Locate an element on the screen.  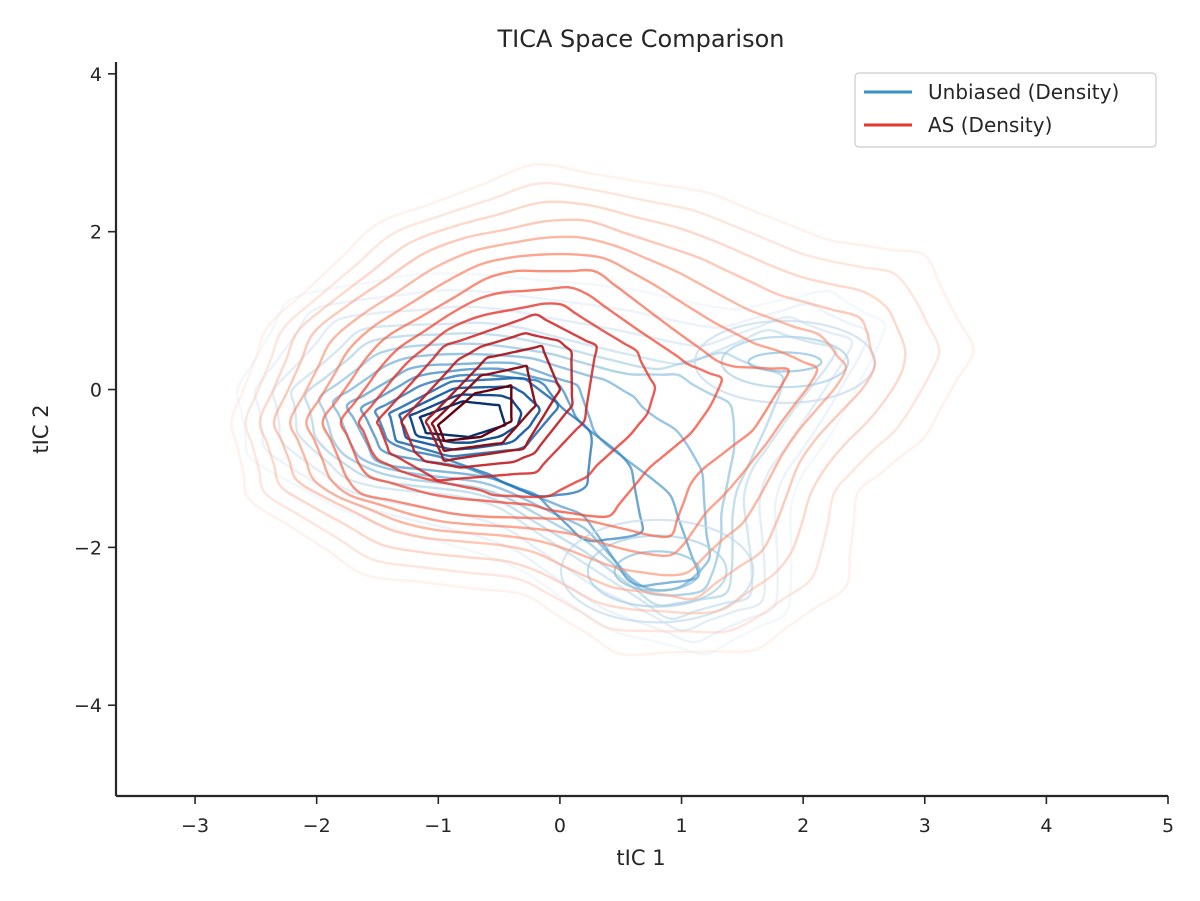
chart-title: TICA Space Comparison is located at coordinates (640, 39).